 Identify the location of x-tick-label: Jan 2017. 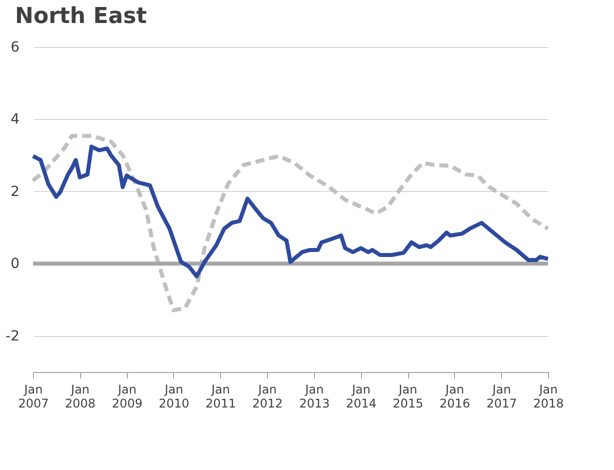
(501, 396).